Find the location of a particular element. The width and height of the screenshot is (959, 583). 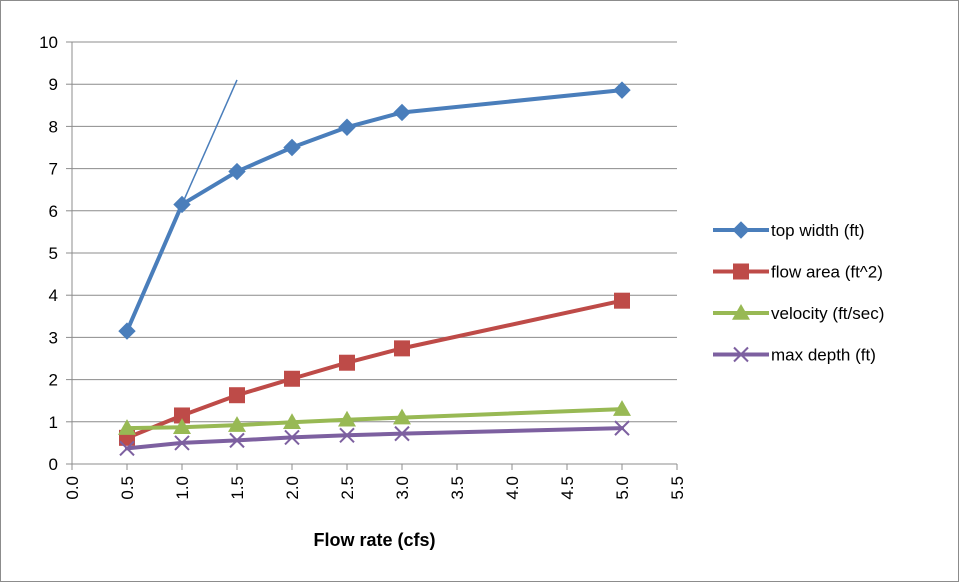

x-tick-label: 5.5 is located at coordinates (677, 488).